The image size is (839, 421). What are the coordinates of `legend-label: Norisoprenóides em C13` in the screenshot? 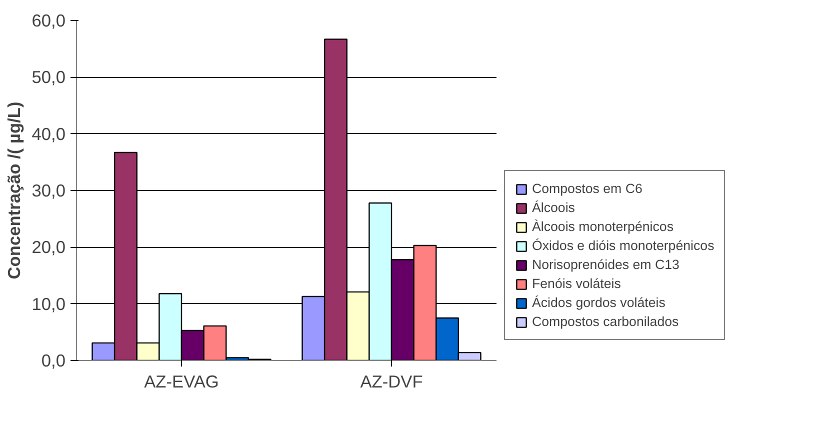 It's located at (606, 264).